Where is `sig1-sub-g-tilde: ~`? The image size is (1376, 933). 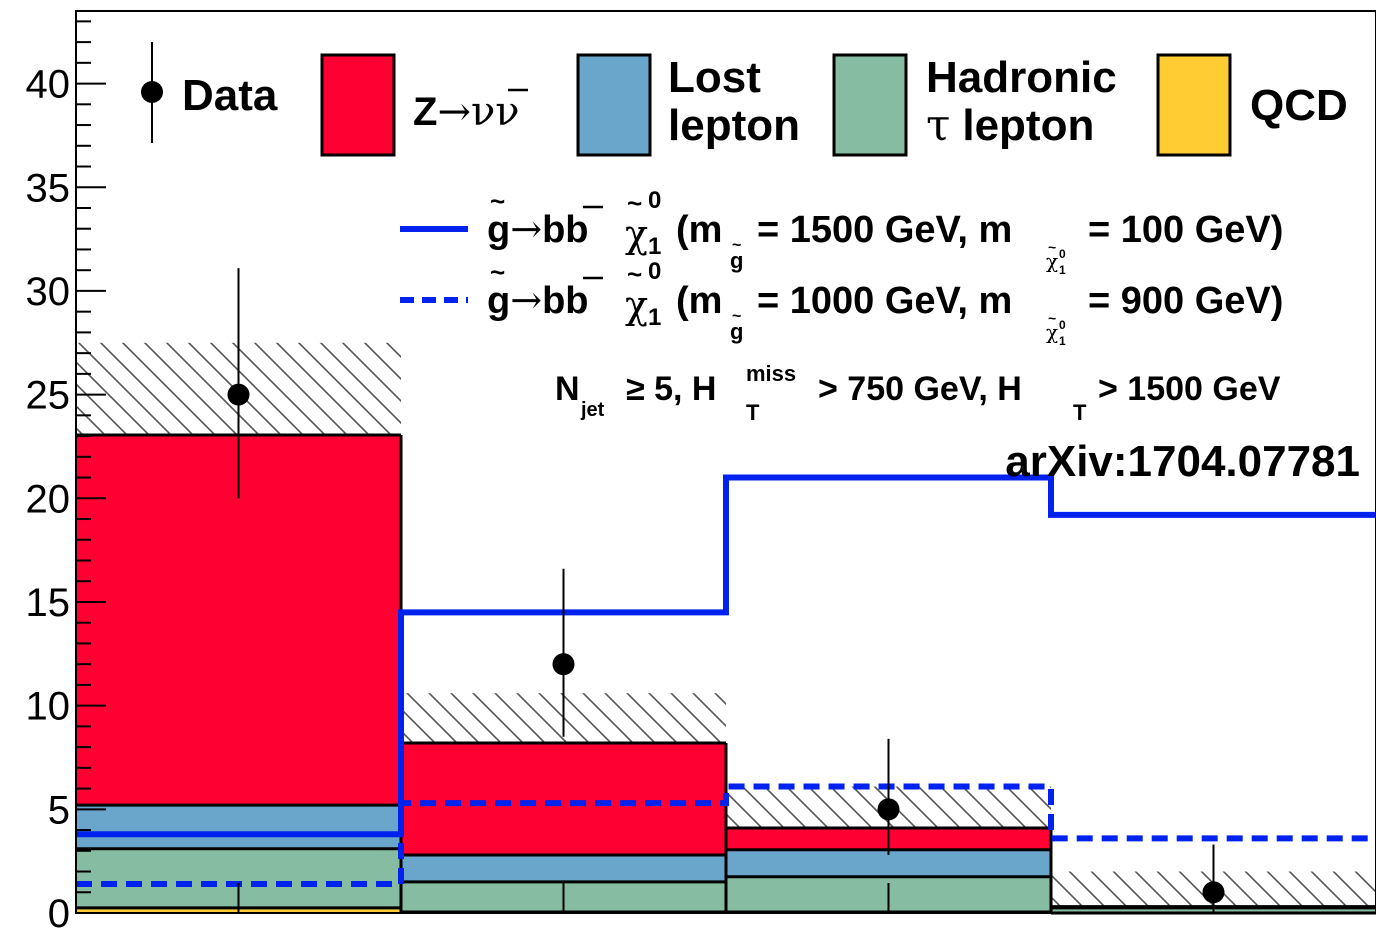 sig1-sub-g-tilde: ~ is located at coordinates (736, 245).